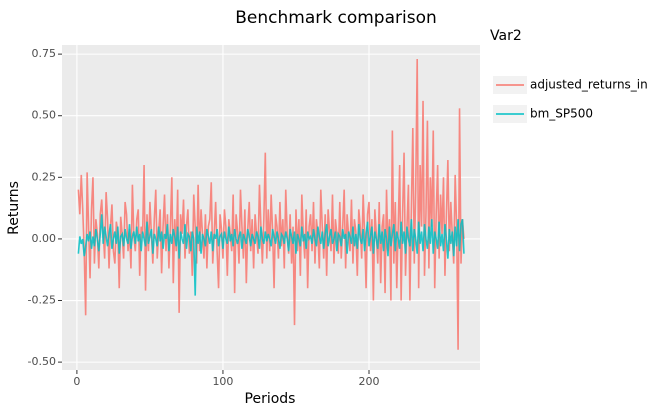  What do you see at coordinates (44, 115) in the screenshot?
I see `y-tick-label: 0.50` at bounding box center [44, 115].